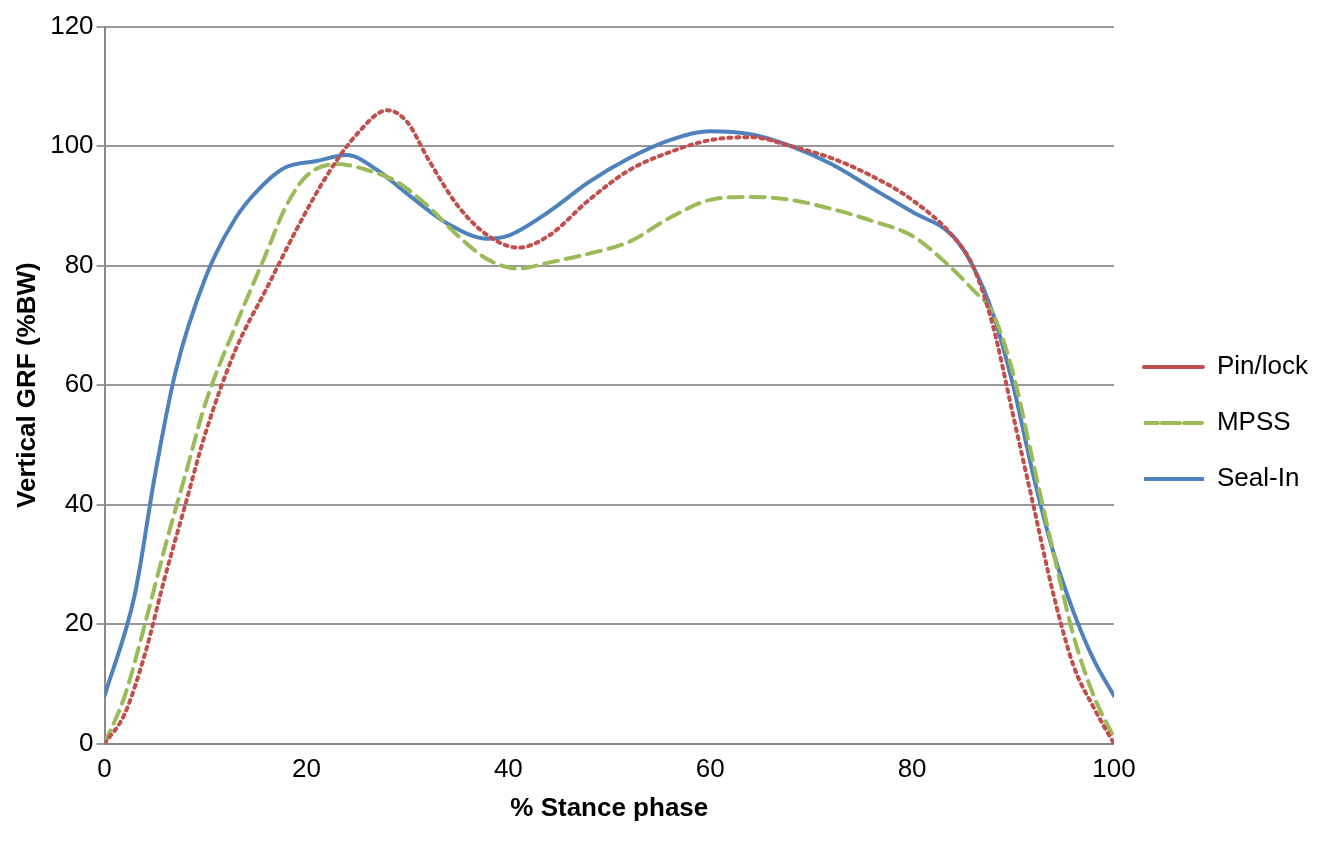 The width and height of the screenshot is (1337, 843). What do you see at coordinates (72, 144) in the screenshot?
I see `y-tick-label: 100` at bounding box center [72, 144].